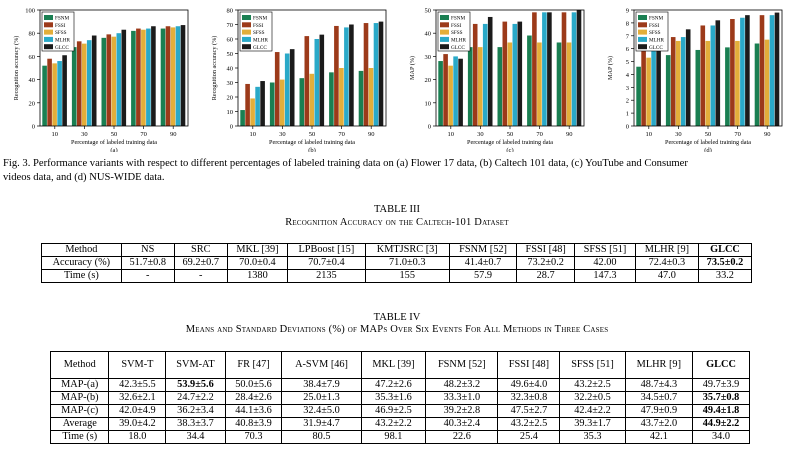  I want to click on table4-header-cell: MKL [39], so click(393, 365).